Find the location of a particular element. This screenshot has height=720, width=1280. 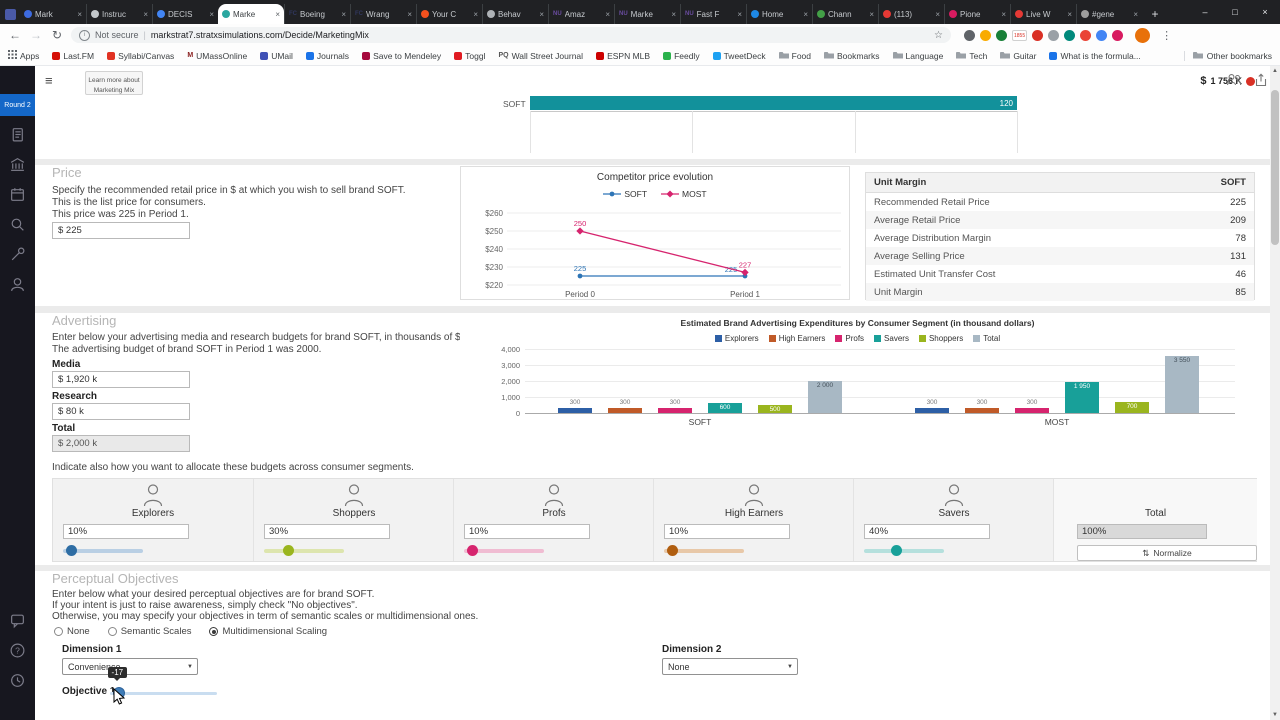

tab: NU Marke × is located at coordinates (647, 14).